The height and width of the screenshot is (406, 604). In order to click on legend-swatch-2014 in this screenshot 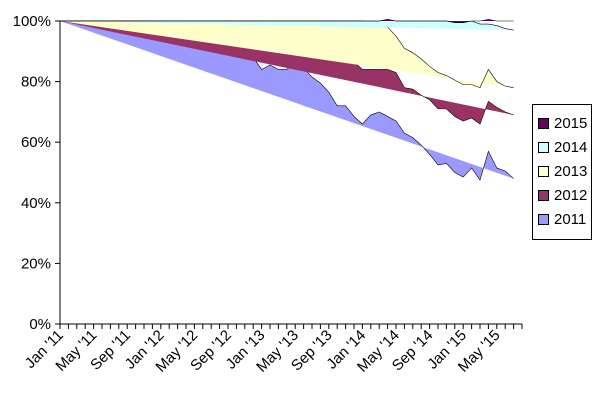, I will do `click(543, 147)`.